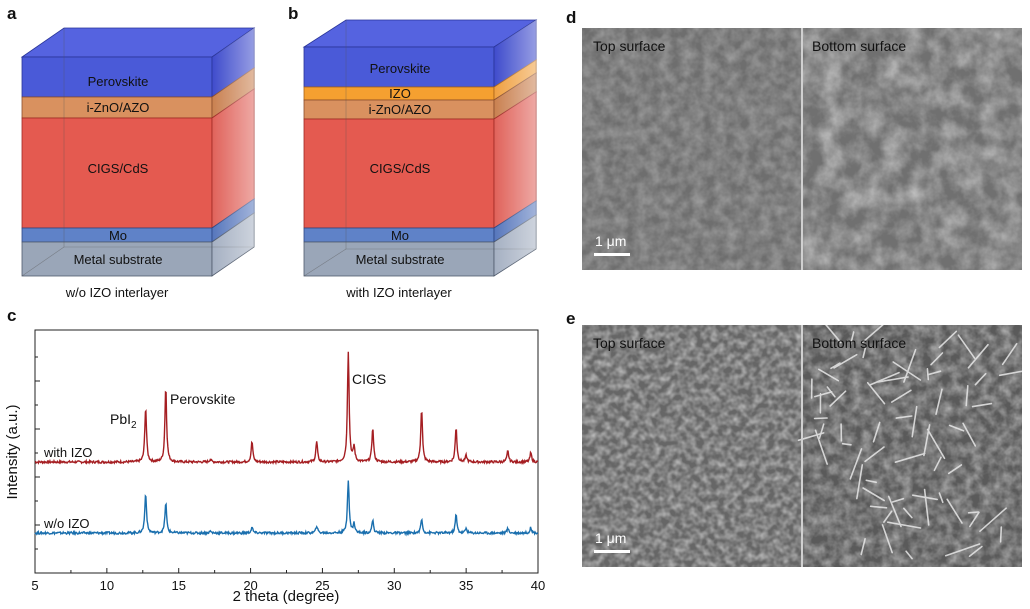 This screenshot has width=1030, height=609. What do you see at coordinates (118, 81) in the screenshot?
I see `panel-a-label-perovskite: Perovskite` at bounding box center [118, 81].